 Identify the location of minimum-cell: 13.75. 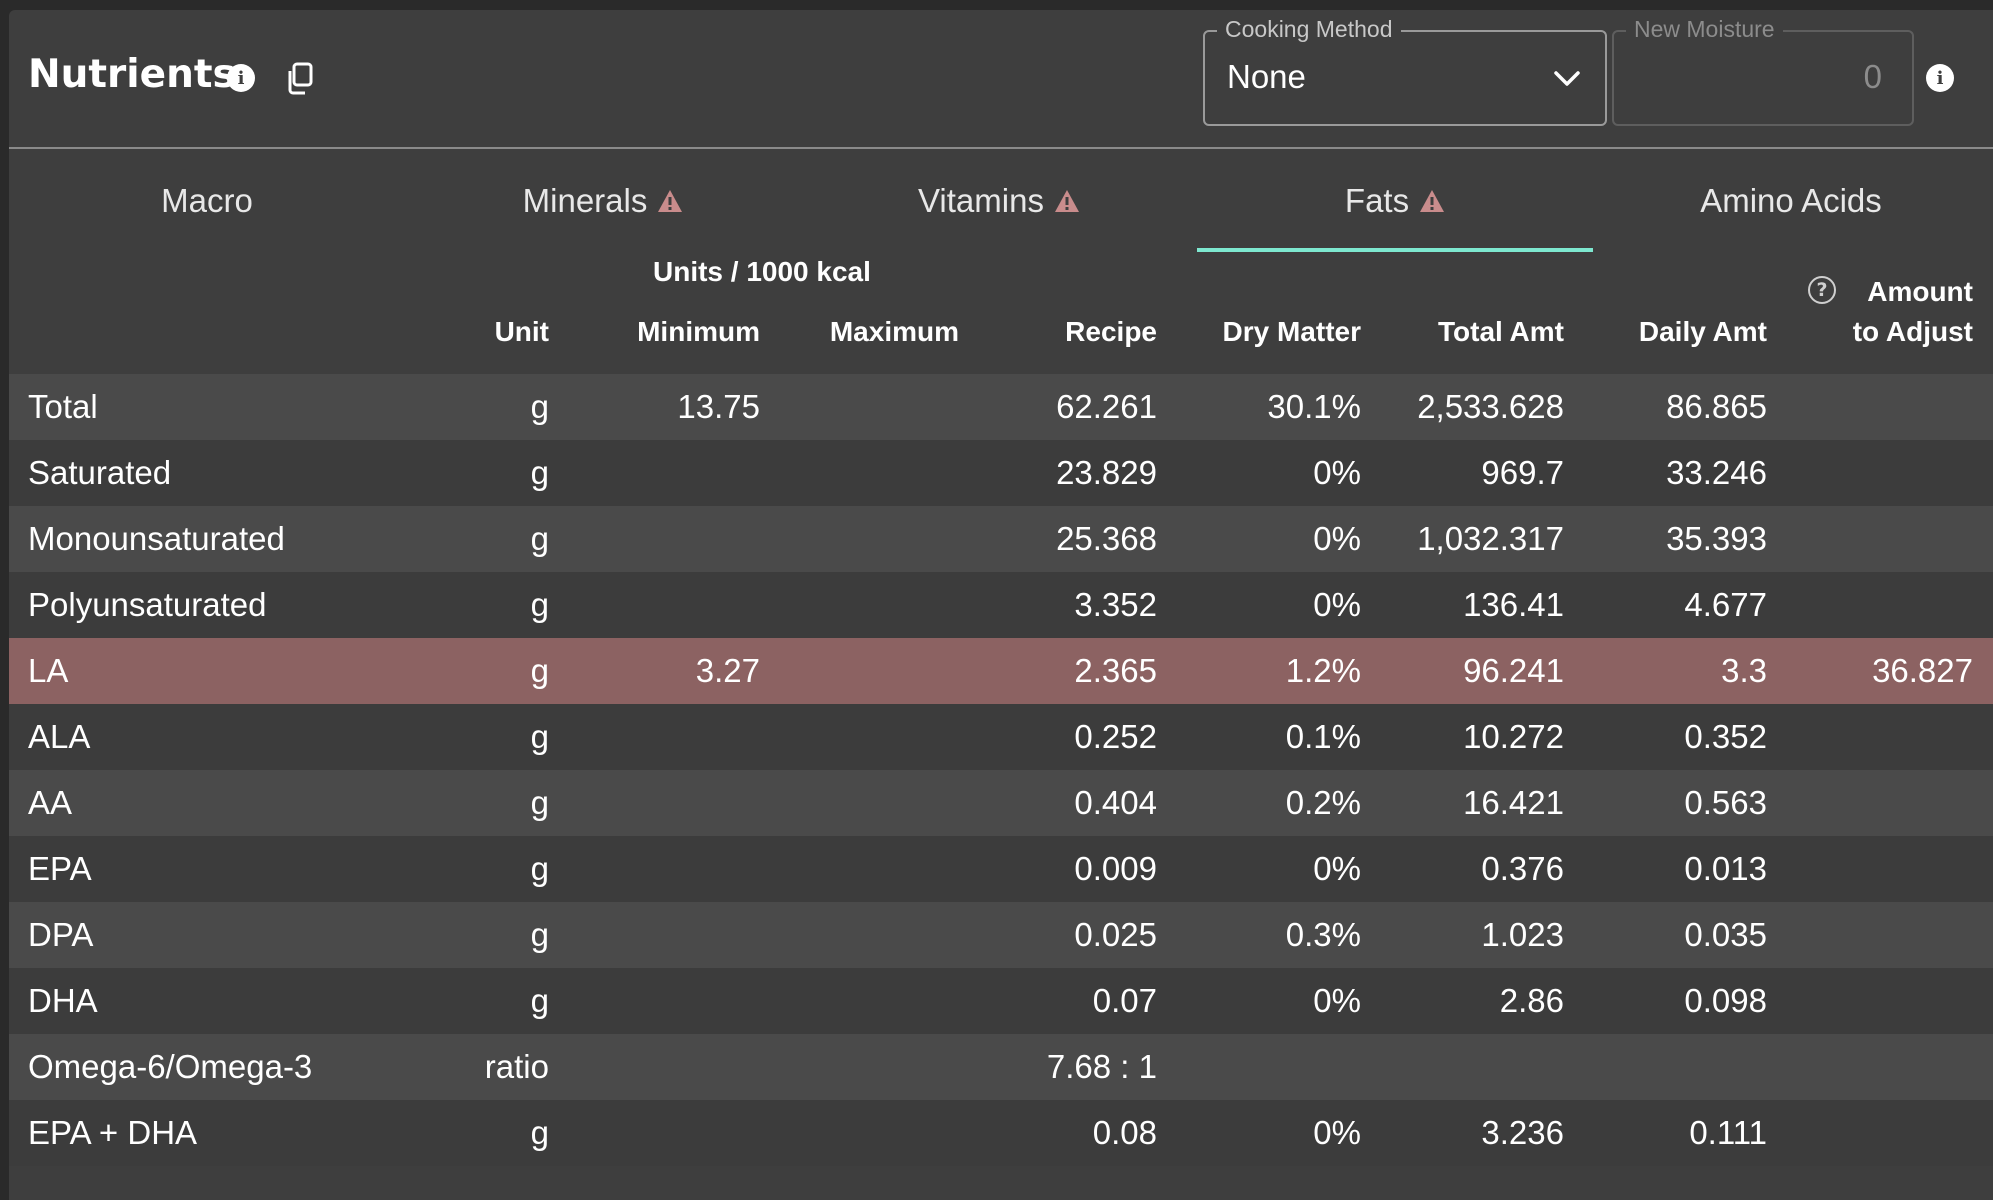
(718, 406).